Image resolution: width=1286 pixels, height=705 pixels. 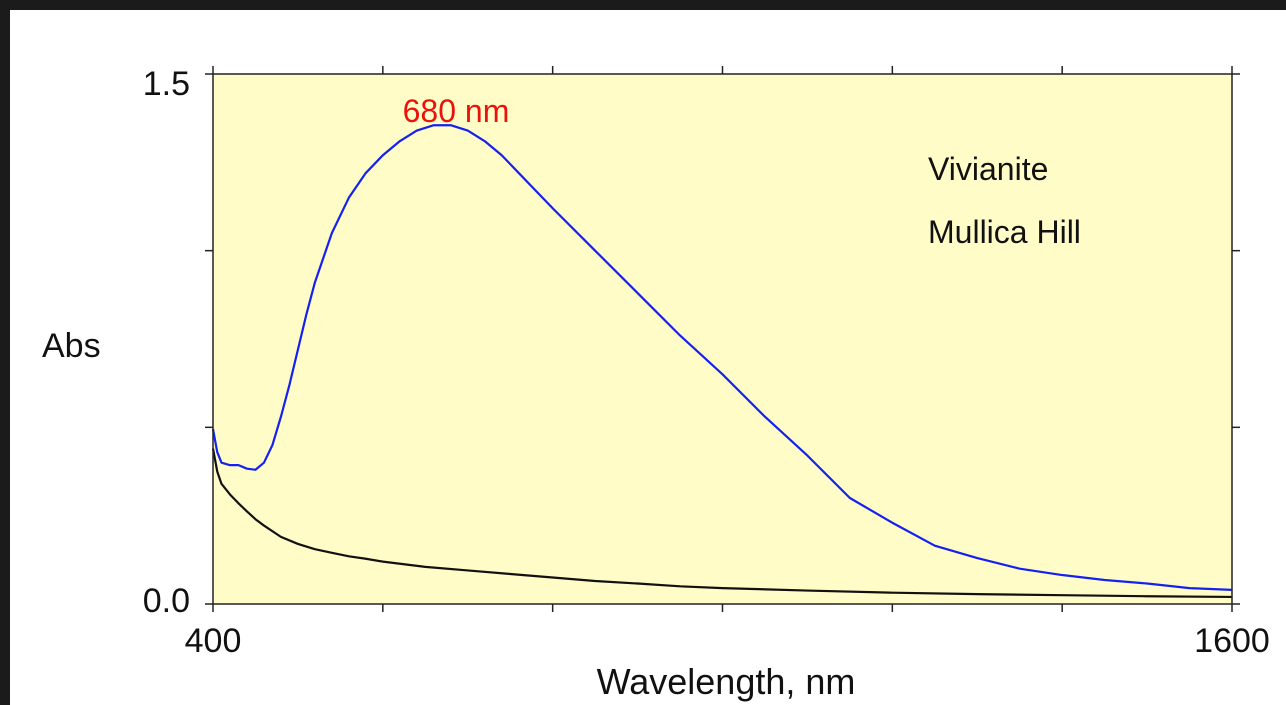 I want to click on x-tick-label-left: 400, so click(x=213, y=641).